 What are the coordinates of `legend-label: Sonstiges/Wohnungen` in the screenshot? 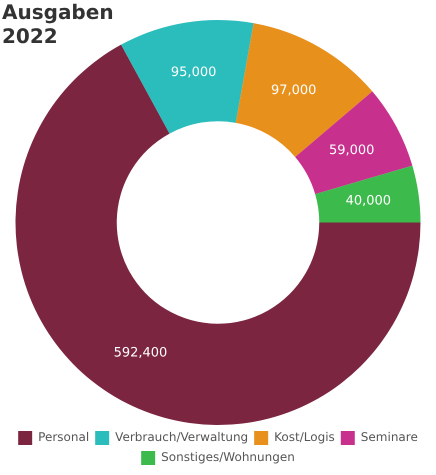 It's located at (228, 457).